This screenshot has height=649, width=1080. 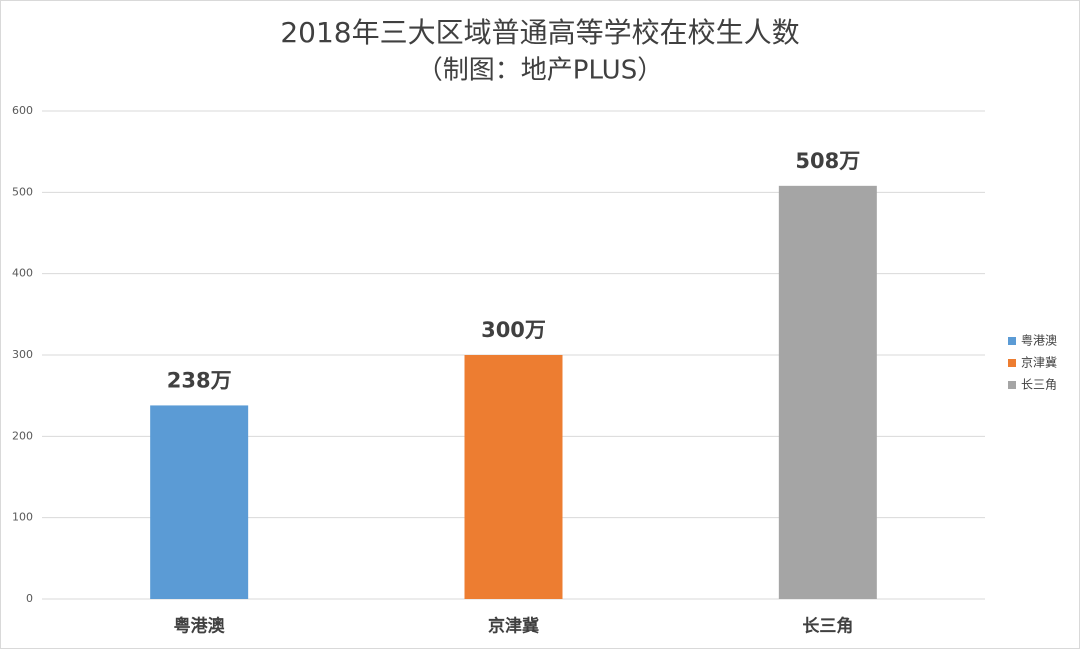 What do you see at coordinates (29, 598) in the screenshot?
I see `y-tick-label: 0` at bounding box center [29, 598].